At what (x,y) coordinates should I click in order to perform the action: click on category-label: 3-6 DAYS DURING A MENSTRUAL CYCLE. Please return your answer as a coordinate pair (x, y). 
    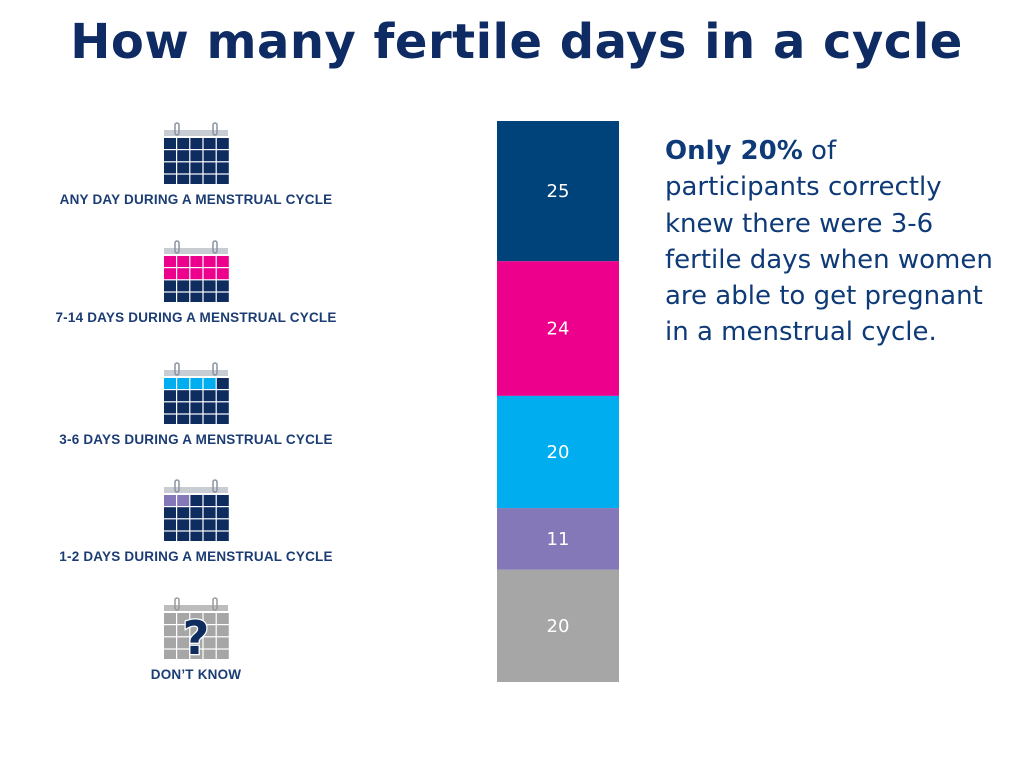
    Looking at the image, I should click on (196, 439).